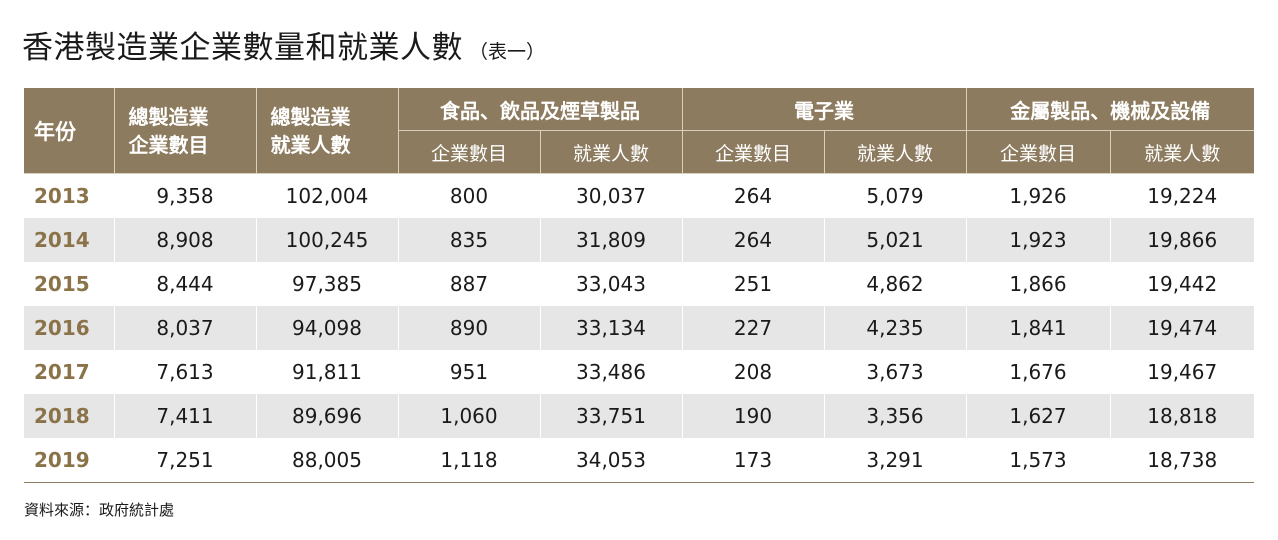 Image resolution: width=1278 pixels, height=540 pixels. I want to click on value-cell: 1,627, so click(1038, 416).